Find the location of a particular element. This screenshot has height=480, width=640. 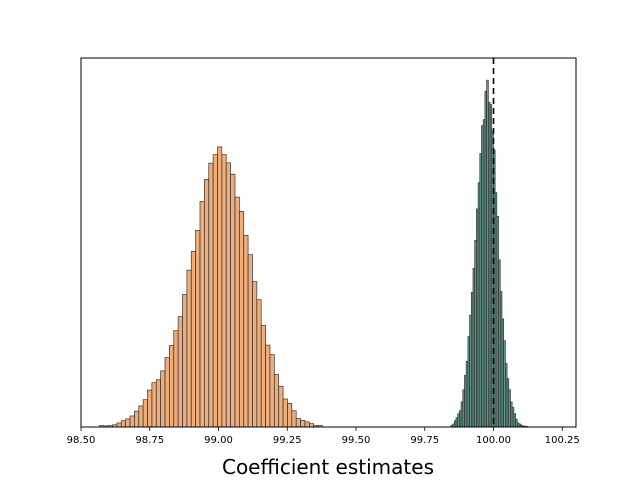

x-tick-label: 98.50 is located at coordinates (81, 440).